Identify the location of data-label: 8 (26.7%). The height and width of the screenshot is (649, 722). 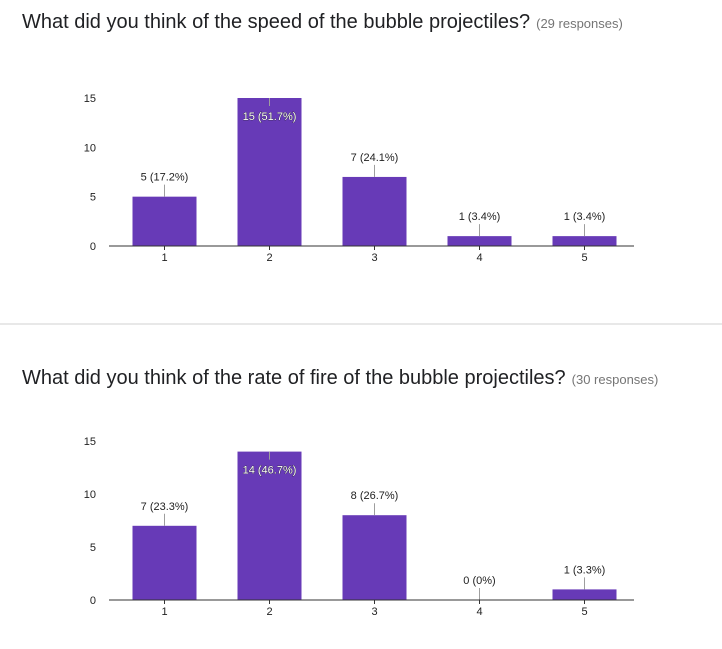
(375, 496).